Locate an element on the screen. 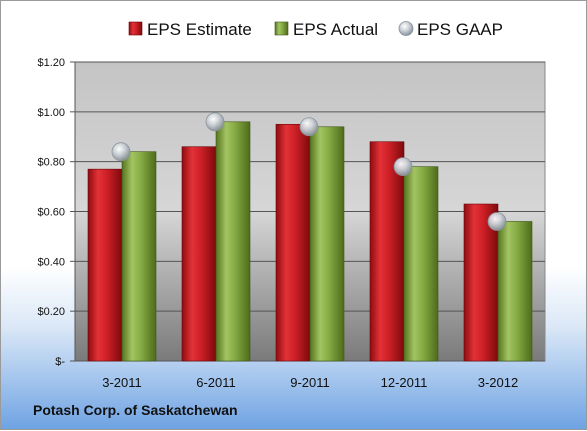 The height and width of the screenshot is (431, 587). y-tick-label: $0.80 is located at coordinates (51, 163).